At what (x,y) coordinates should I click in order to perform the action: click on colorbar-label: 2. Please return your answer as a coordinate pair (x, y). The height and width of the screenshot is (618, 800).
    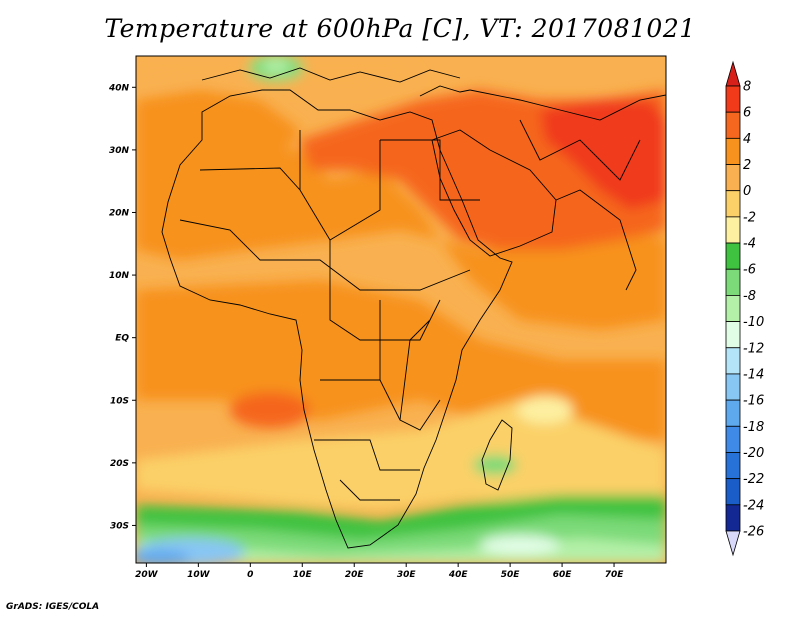
    Looking at the image, I should click on (747, 165).